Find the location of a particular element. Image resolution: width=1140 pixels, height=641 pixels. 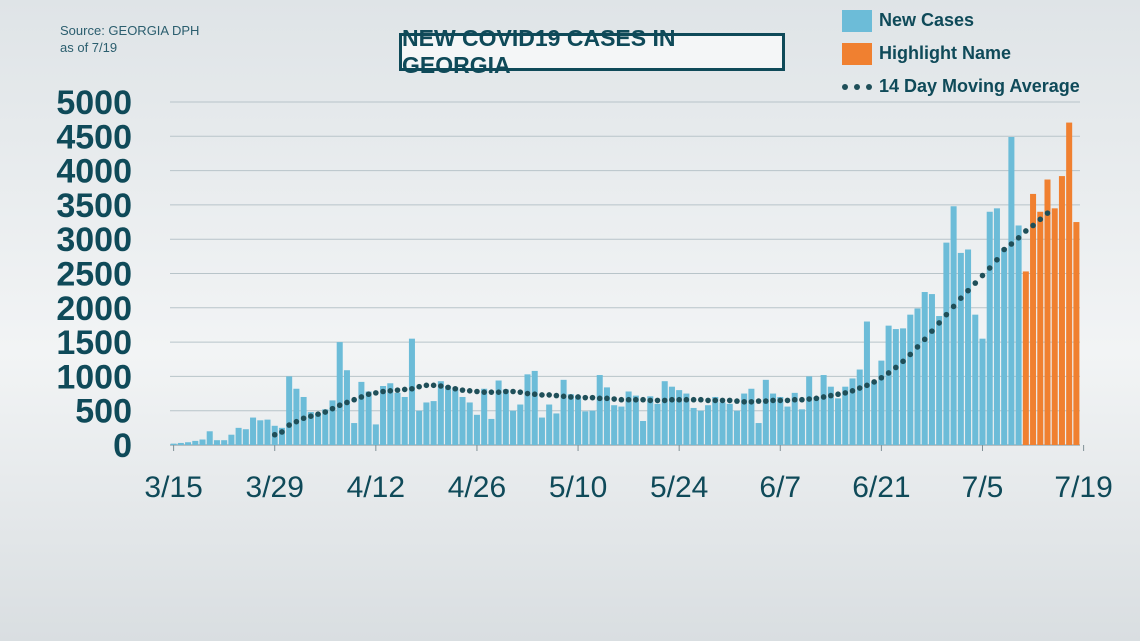

x-tick-label: 6/21 is located at coordinates (881, 487).